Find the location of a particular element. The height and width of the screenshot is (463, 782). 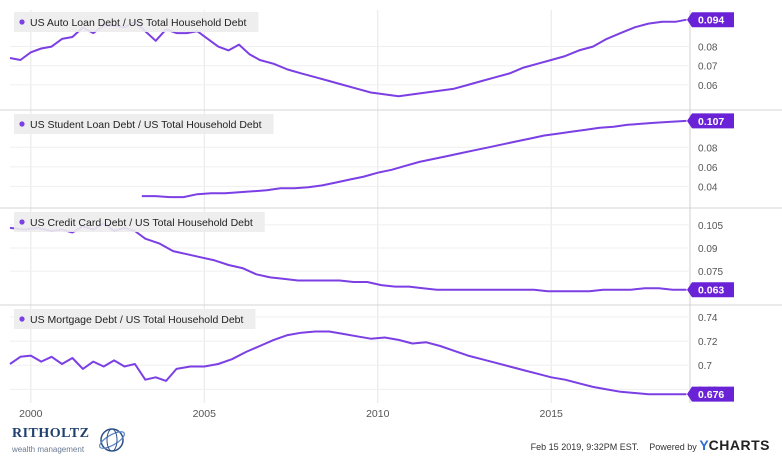

last-value-label: 0.063 is located at coordinates (711, 291).